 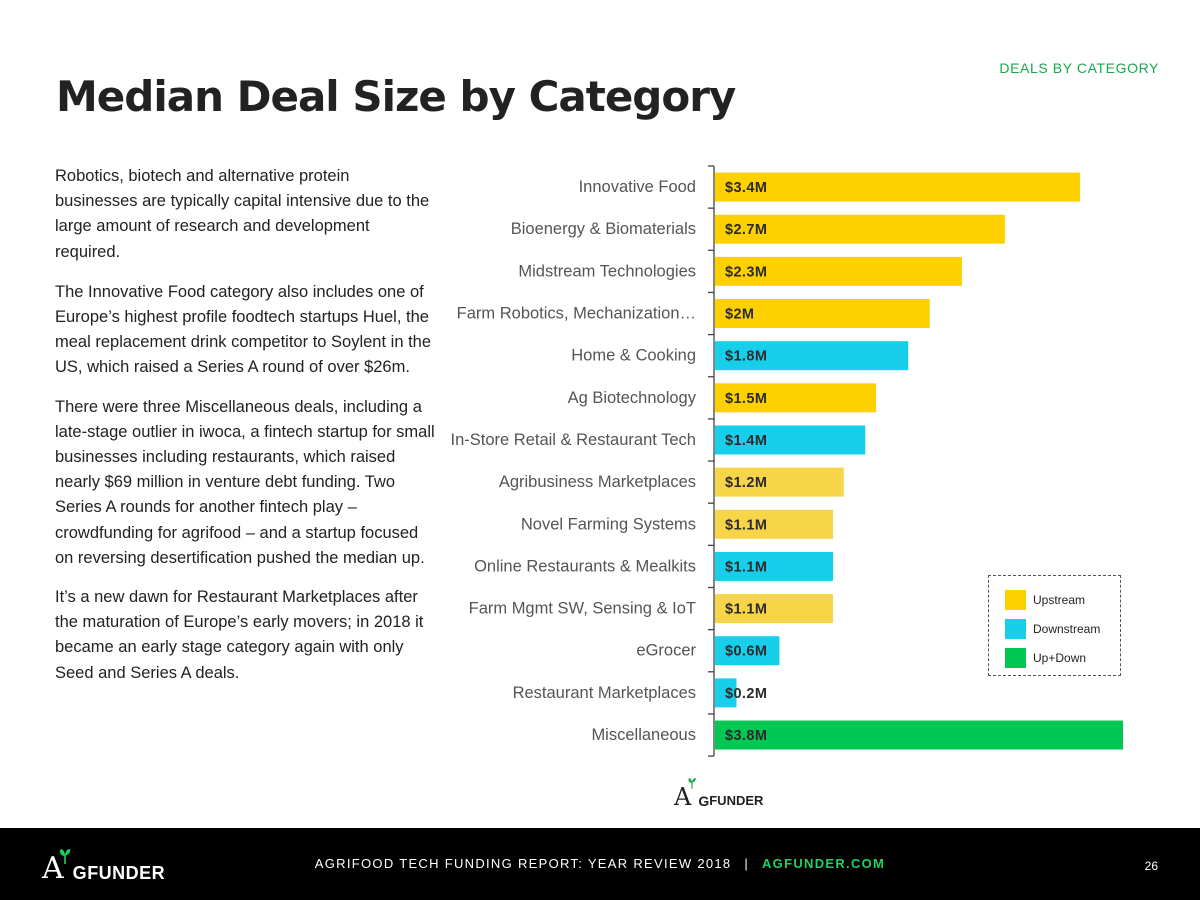 I want to click on legend-label: Upstream, so click(x=1059, y=600).